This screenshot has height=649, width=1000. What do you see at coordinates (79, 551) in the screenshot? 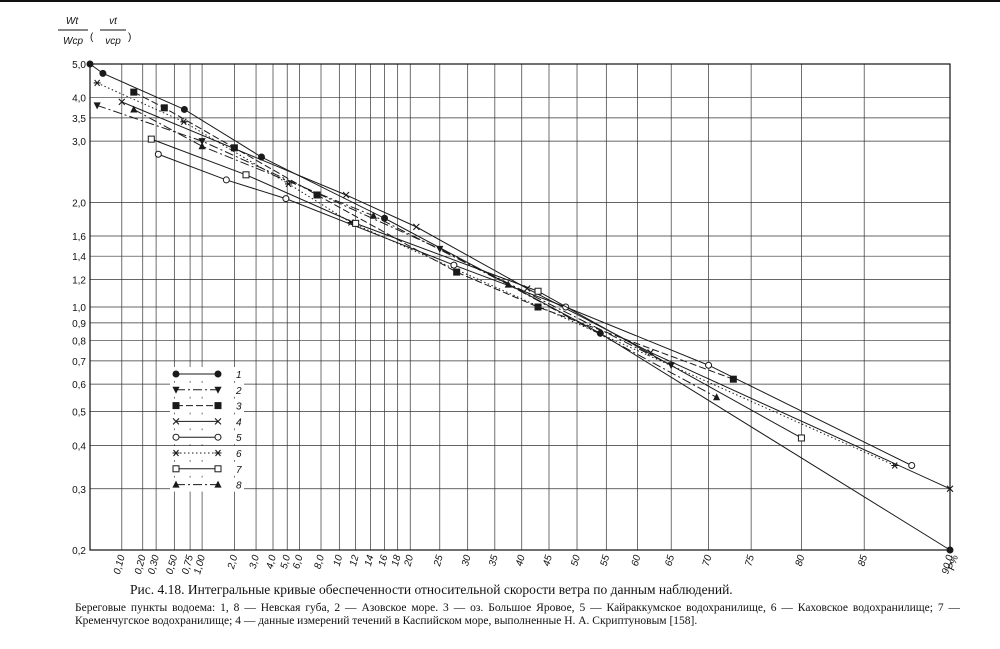
I see `y-tick-label: 0,2` at bounding box center [79, 551].